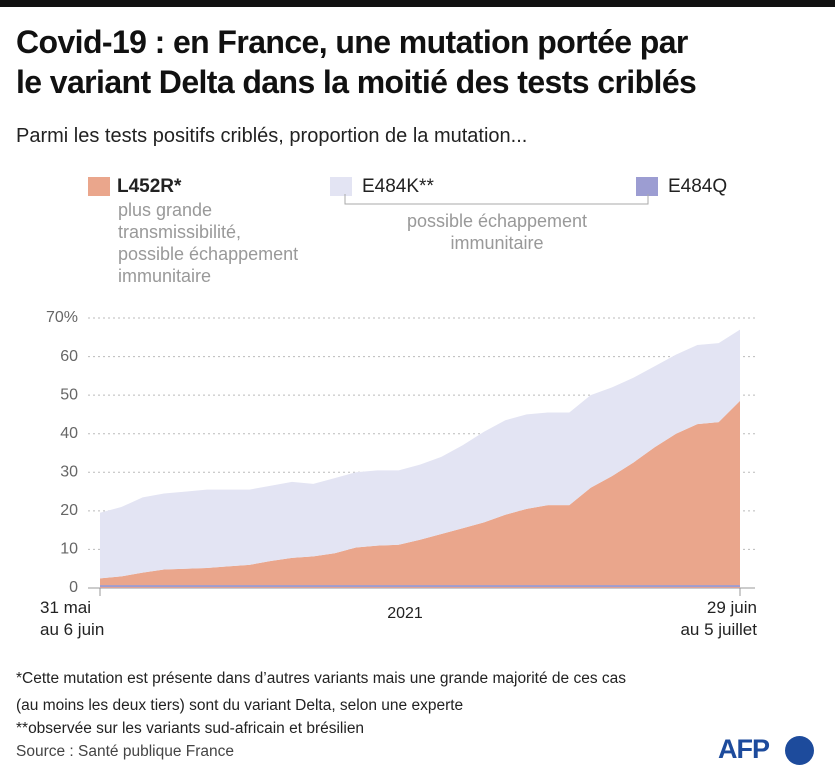 This screenshot has height=780, width=835. Describe the element at coordinates (62, 317) in the screenshot. I see `y-tick-label: 70%` at that location.